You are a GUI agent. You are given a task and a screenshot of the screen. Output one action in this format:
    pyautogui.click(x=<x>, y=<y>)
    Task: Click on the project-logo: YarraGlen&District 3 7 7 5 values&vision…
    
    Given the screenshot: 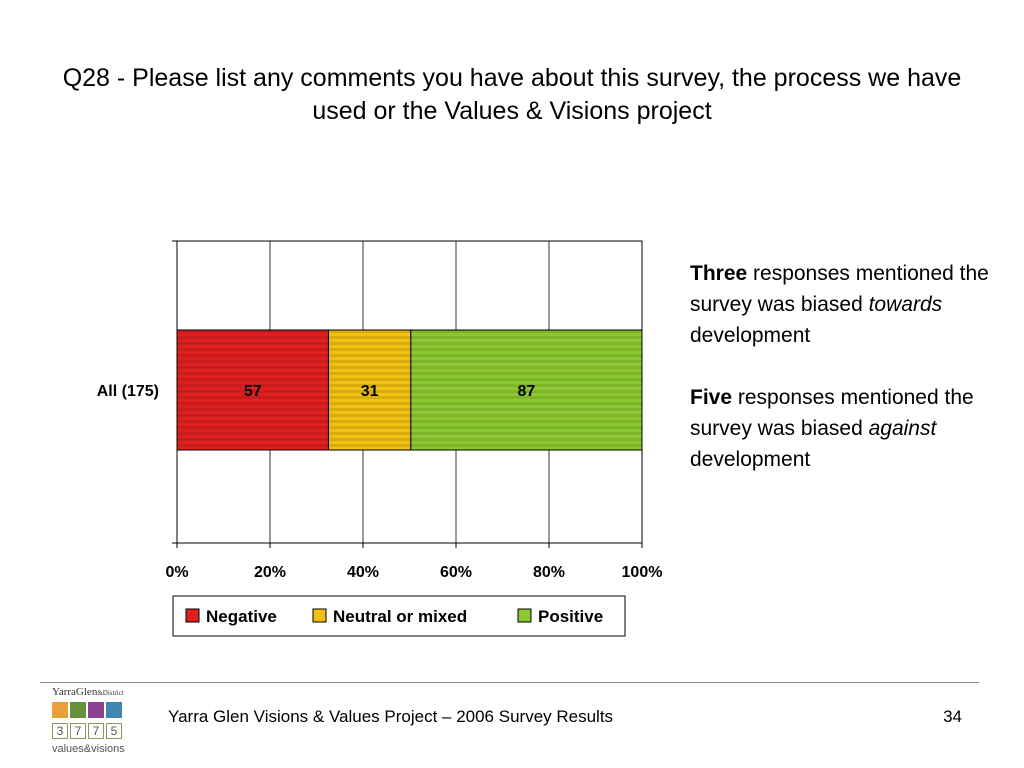 What is the action you would take?
    pyautogui.click(x=97, y=722)
    